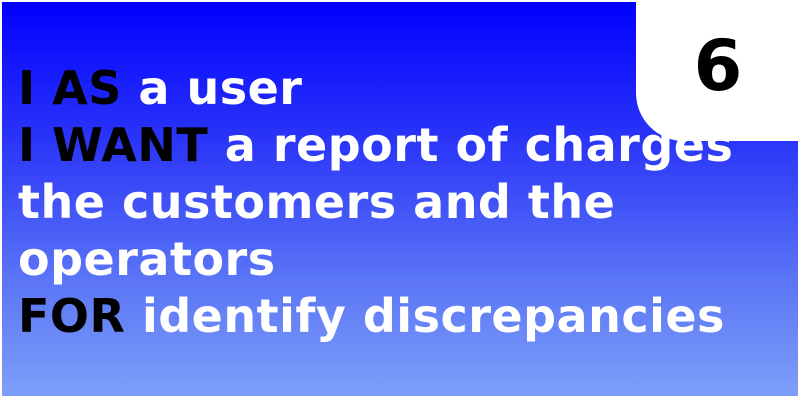 The height and width of the screenshot is (400, 800). I want to click on story-line-for: FOR identify discrepancies, so click(398, 316).